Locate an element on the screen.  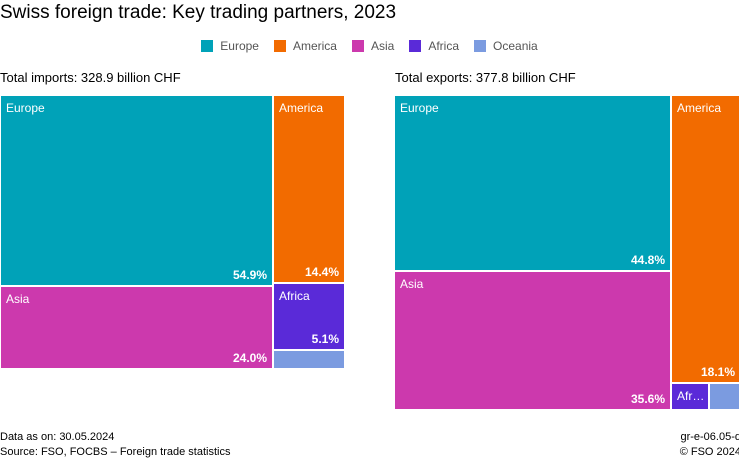
footer-right: gr-e-06.05-d © FSO 2024 is located at coordinates (709, 445).